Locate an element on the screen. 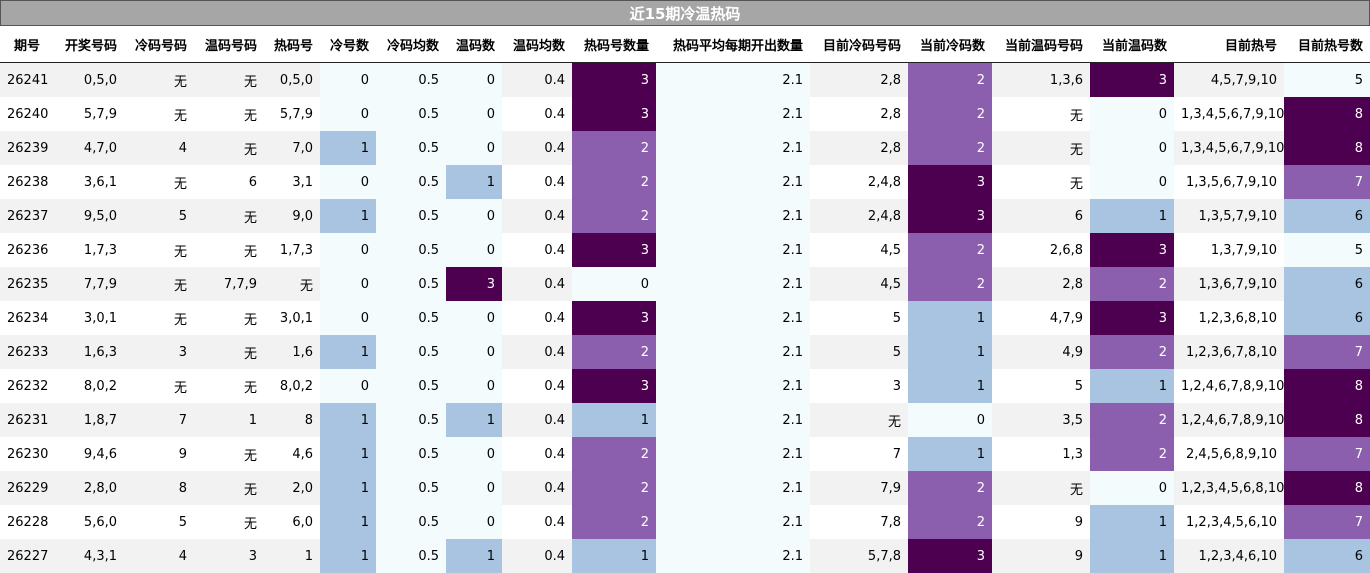  table-cell: 26239 is located at coordinates (27, 148).